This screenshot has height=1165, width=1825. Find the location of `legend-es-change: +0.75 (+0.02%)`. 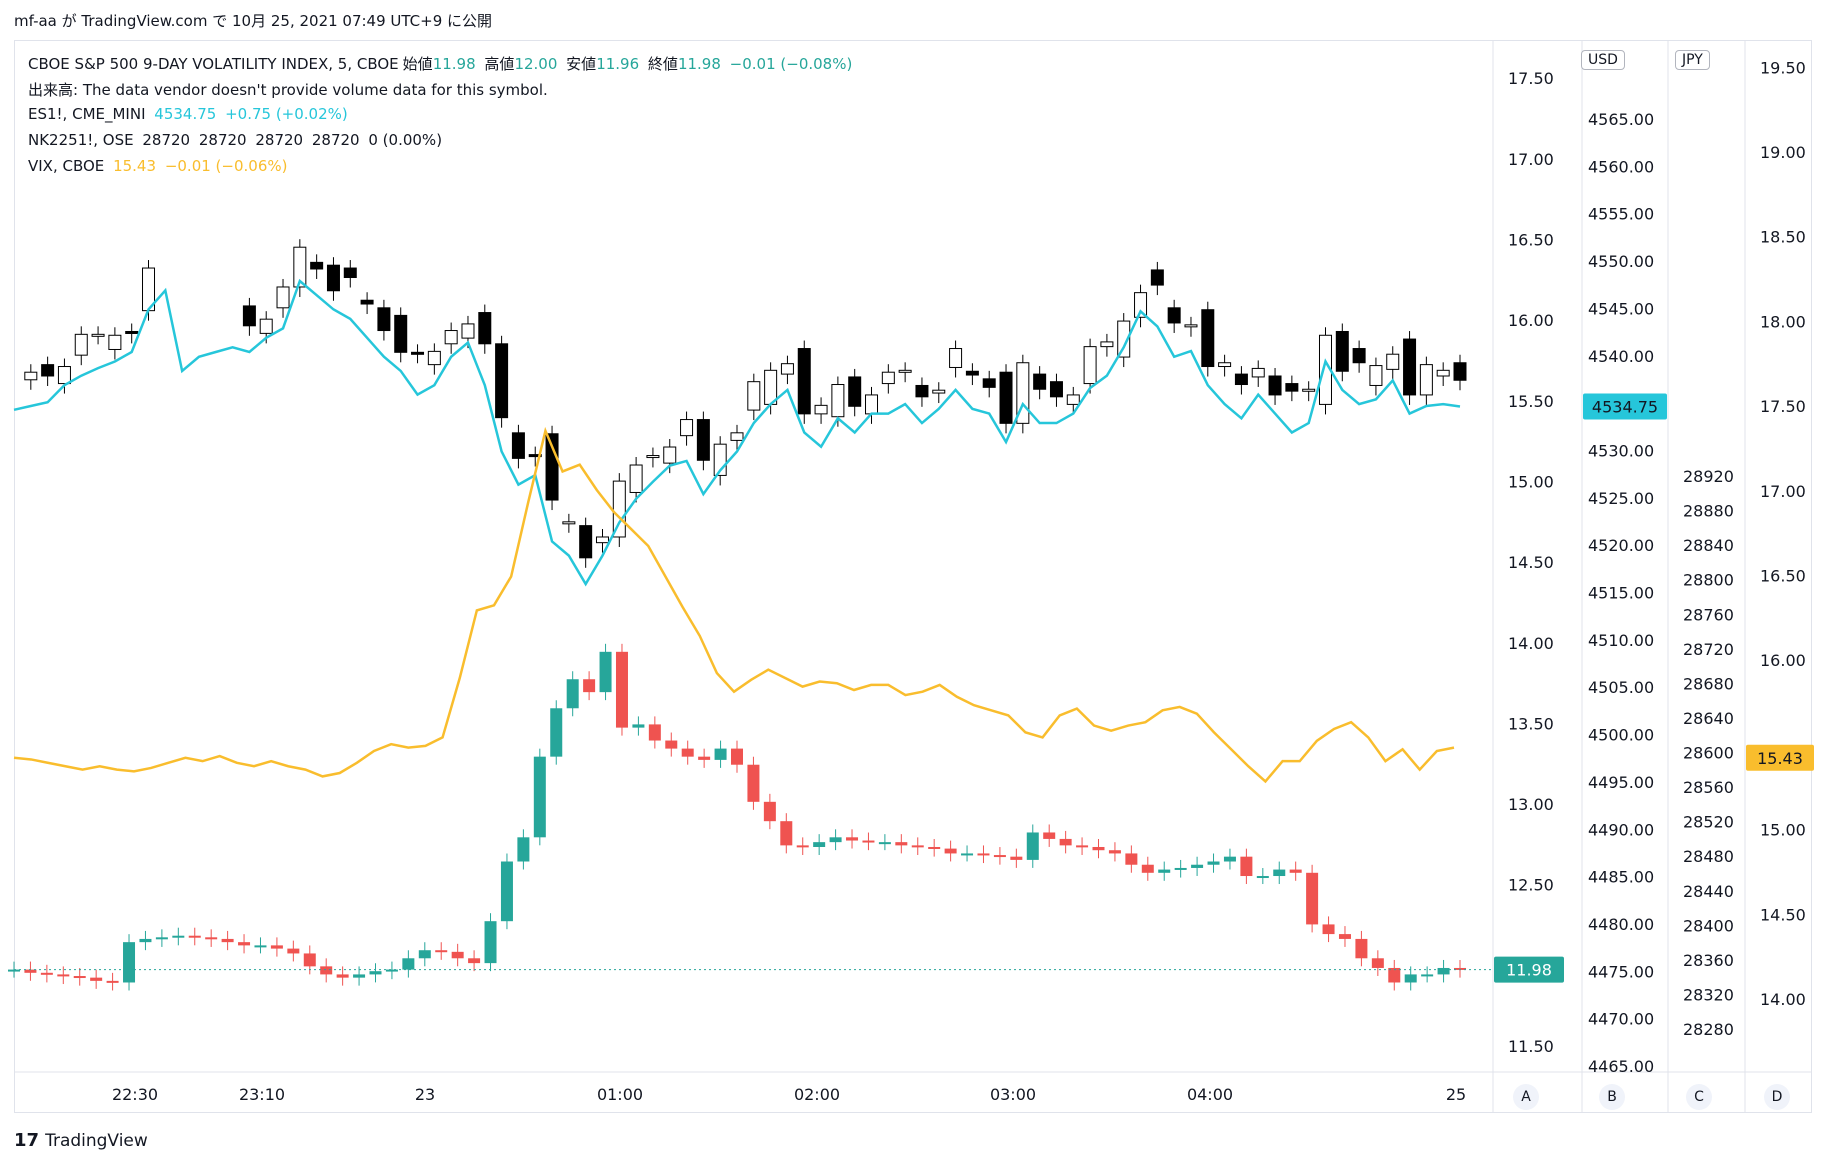

legend-es-change: +0.75 (+0.02%) is located at coordinates (286, 114).